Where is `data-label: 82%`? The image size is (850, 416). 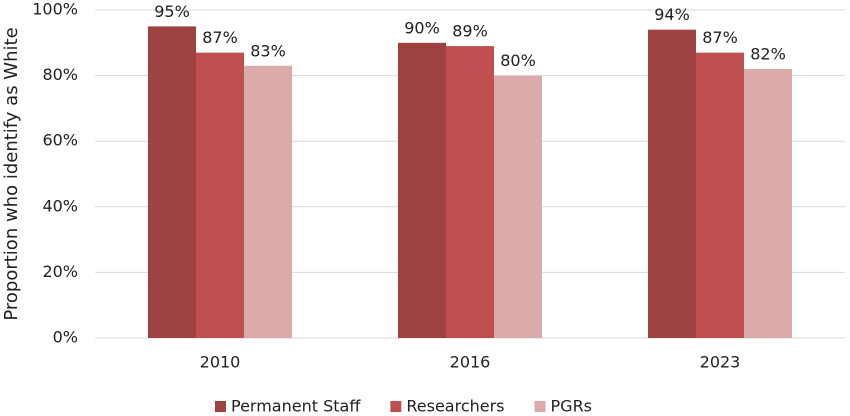
data-label: 82% is located at coordinates (768, 54).